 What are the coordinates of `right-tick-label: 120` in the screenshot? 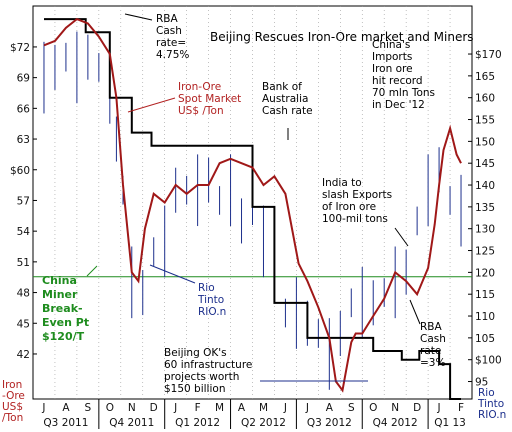 It's located at (485, 273).